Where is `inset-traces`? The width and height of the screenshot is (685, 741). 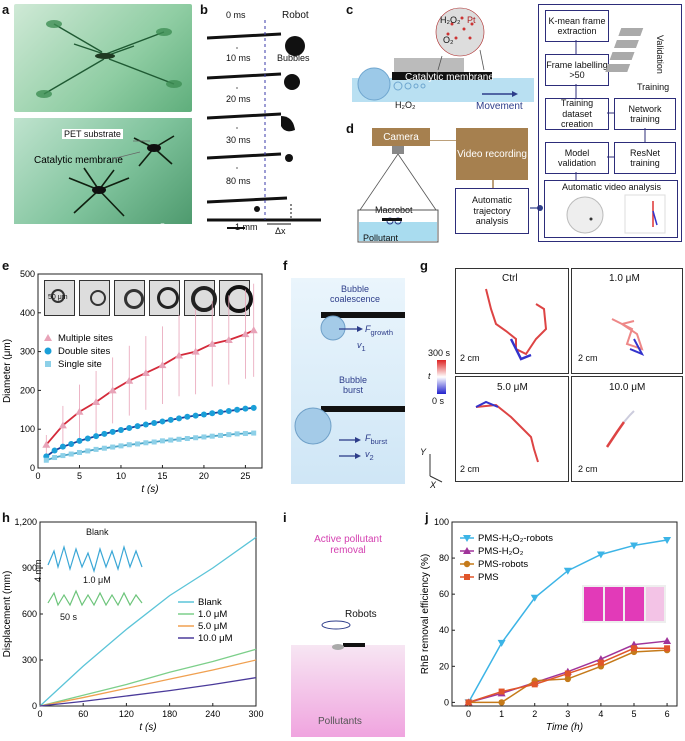 inset-traces is located at coordinates (96, 575).